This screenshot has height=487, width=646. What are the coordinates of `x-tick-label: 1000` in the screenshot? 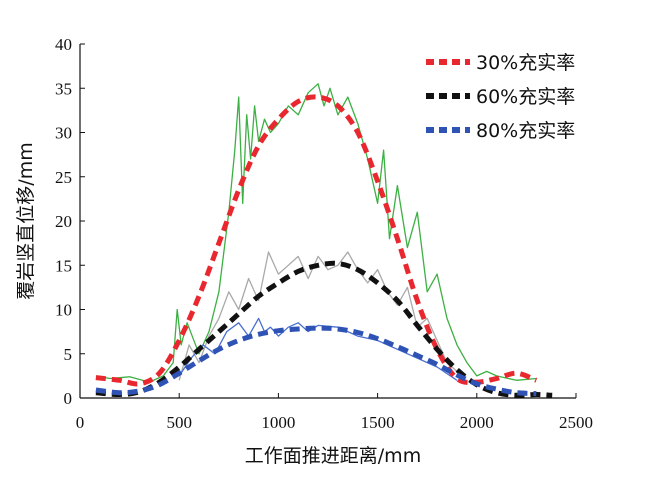 It's located at (278, 422).